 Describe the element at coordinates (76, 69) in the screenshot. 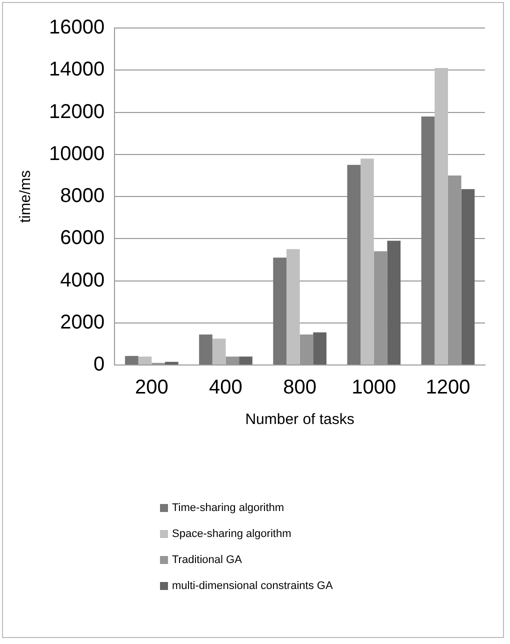

I see `y-tick-label: 14000` at that location.